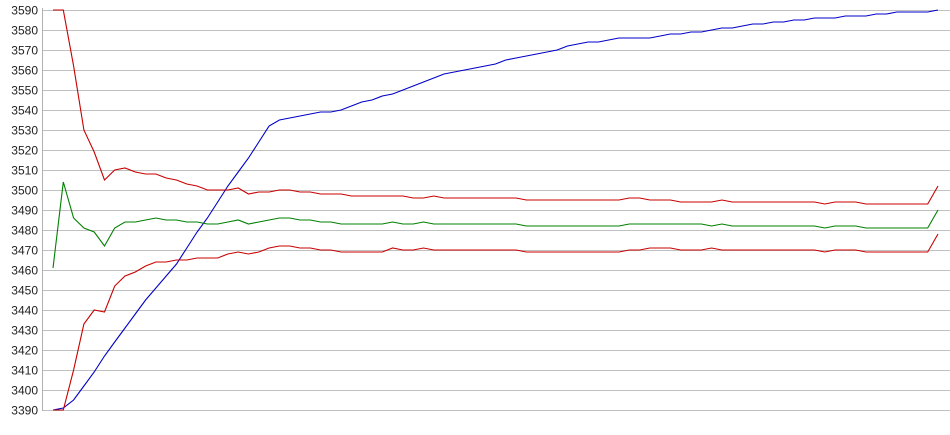 The width and height of the screenshot is (950, 435). Describe the element at coordinates (24, 411) in the screenshot. I see `y-tick-label: 3390` at that location.